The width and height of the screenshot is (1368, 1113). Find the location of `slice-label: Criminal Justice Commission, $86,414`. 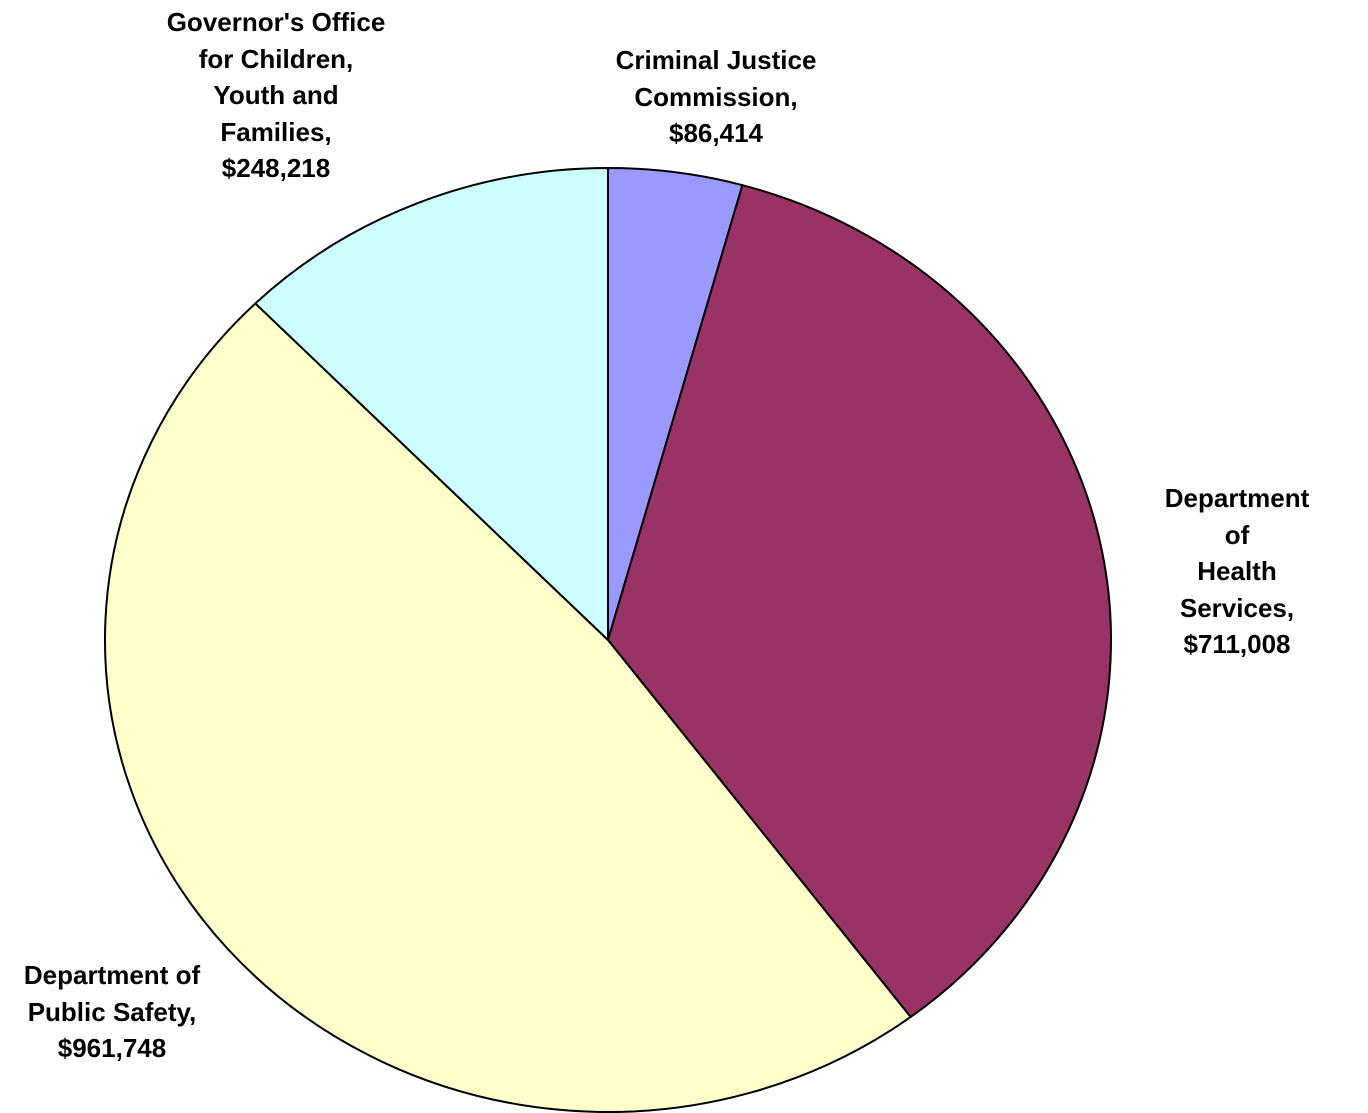

slice-label: Criminal Justice Commission, $86,414 is located at coordinates (716, 97).